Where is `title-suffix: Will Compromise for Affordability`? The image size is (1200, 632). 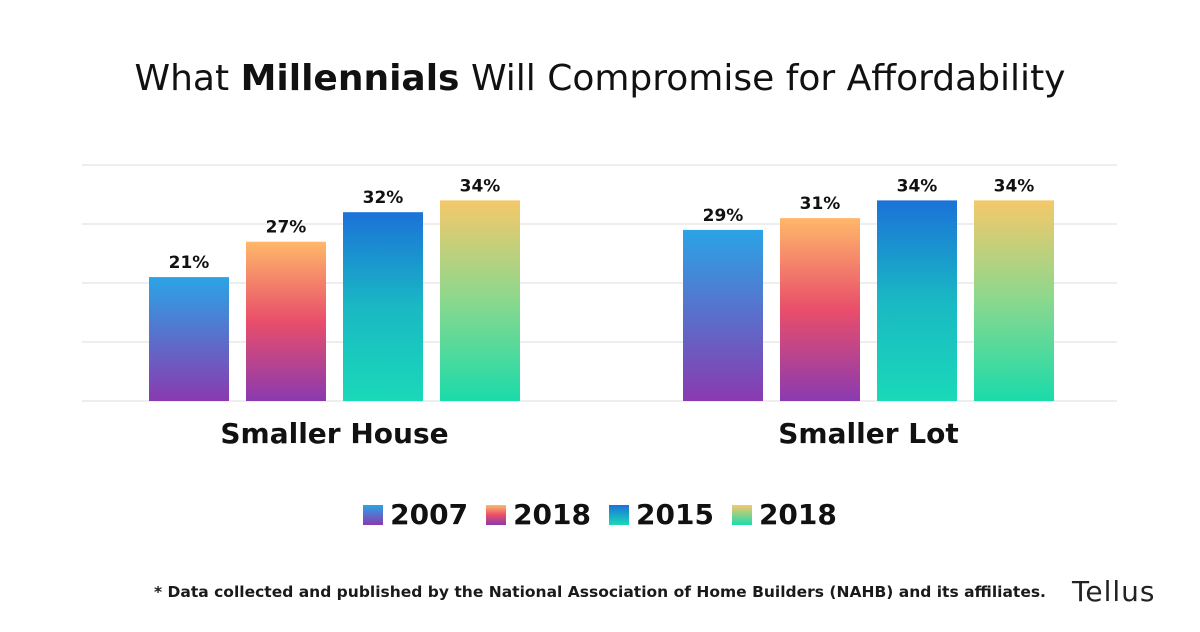 title-suffix: Will Compromise for Affordability is located at coordinates (768, 78).